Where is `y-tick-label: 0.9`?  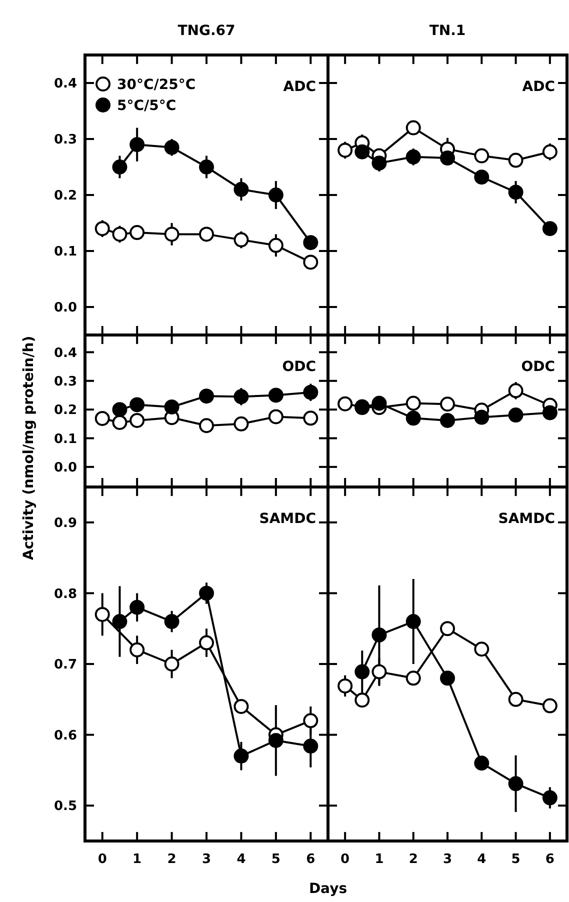
y-tick-label: 0.9 is located at coordinates (65, 523).